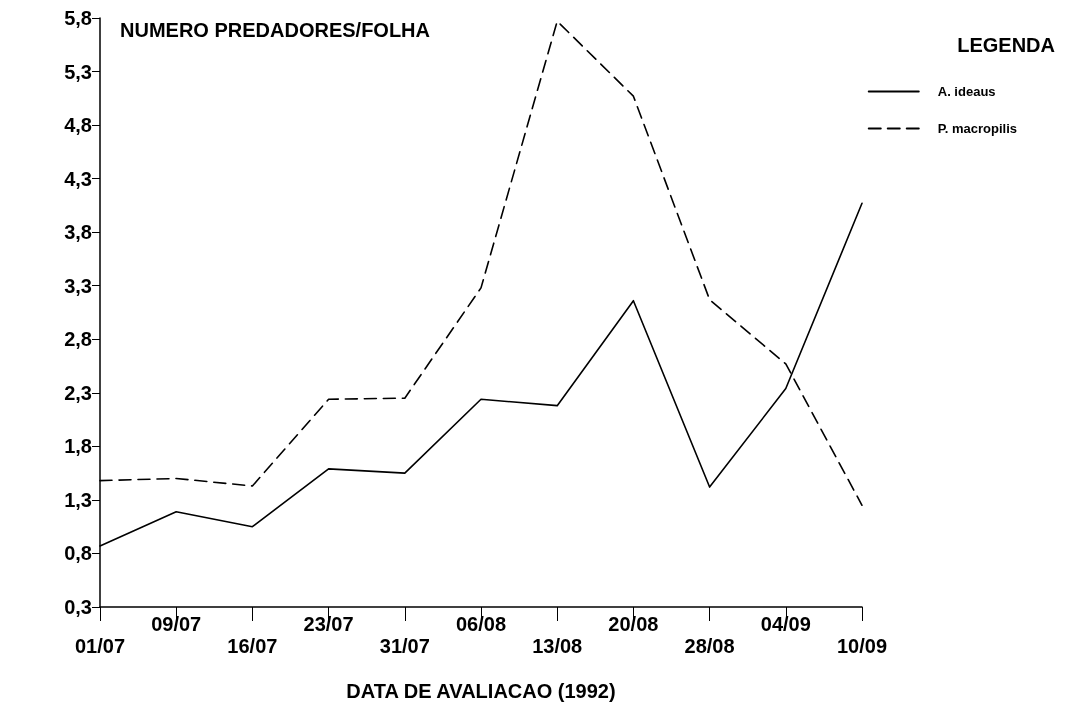 The height and width of the screenshot is (710, 1072). I want to click on y-tick-label: 1,3, so click(78, 499).